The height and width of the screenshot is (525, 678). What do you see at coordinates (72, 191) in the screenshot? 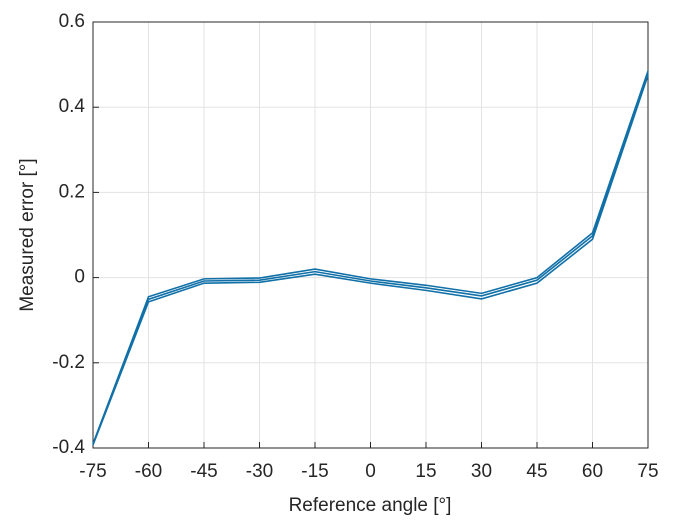
I see `y-tick-label: 0.2` at bounding box center [72, 191].